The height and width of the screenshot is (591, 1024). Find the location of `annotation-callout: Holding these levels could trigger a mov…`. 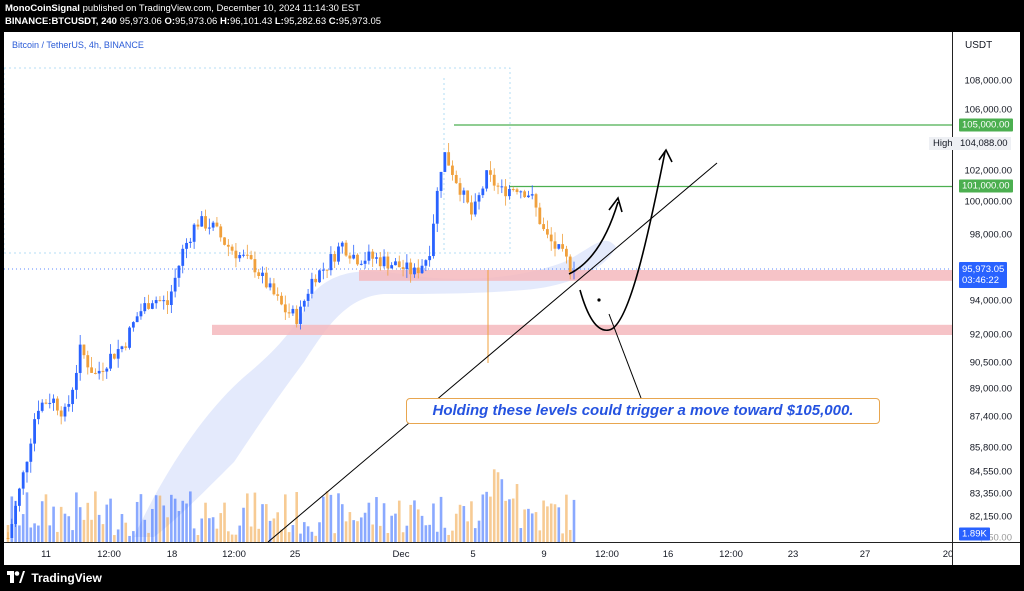

annotation-callout: Holding these levels could trigger a mov… is located at coordinates (643, 411).